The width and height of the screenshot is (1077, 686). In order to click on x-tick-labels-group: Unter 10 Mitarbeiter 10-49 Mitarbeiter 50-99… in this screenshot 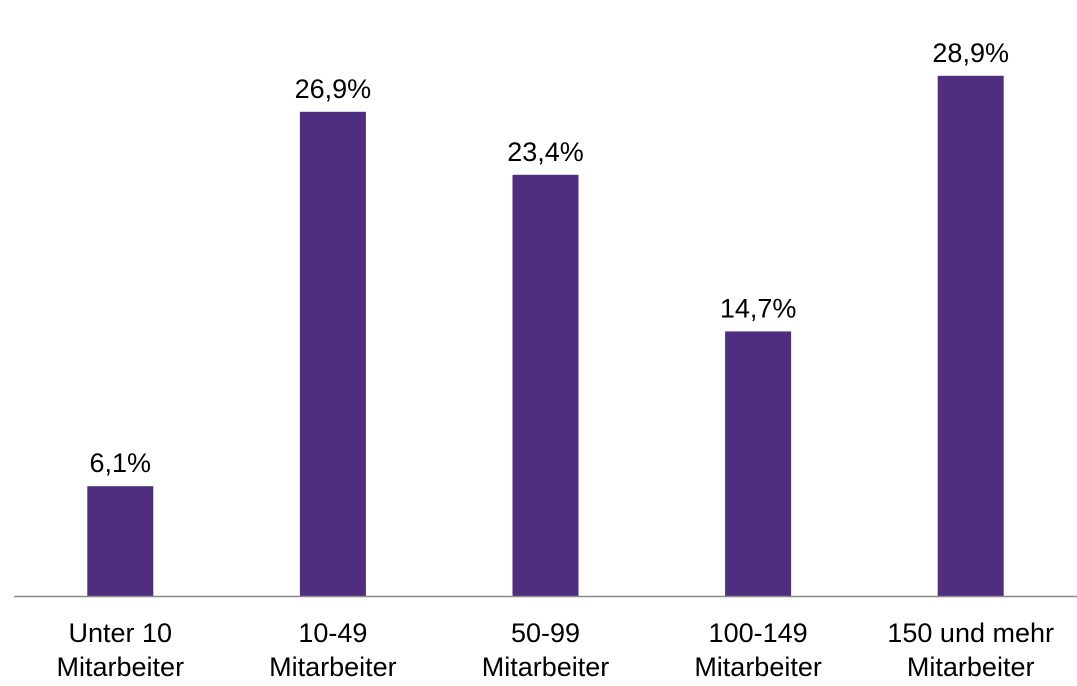, I will do `click(555, 650)`.